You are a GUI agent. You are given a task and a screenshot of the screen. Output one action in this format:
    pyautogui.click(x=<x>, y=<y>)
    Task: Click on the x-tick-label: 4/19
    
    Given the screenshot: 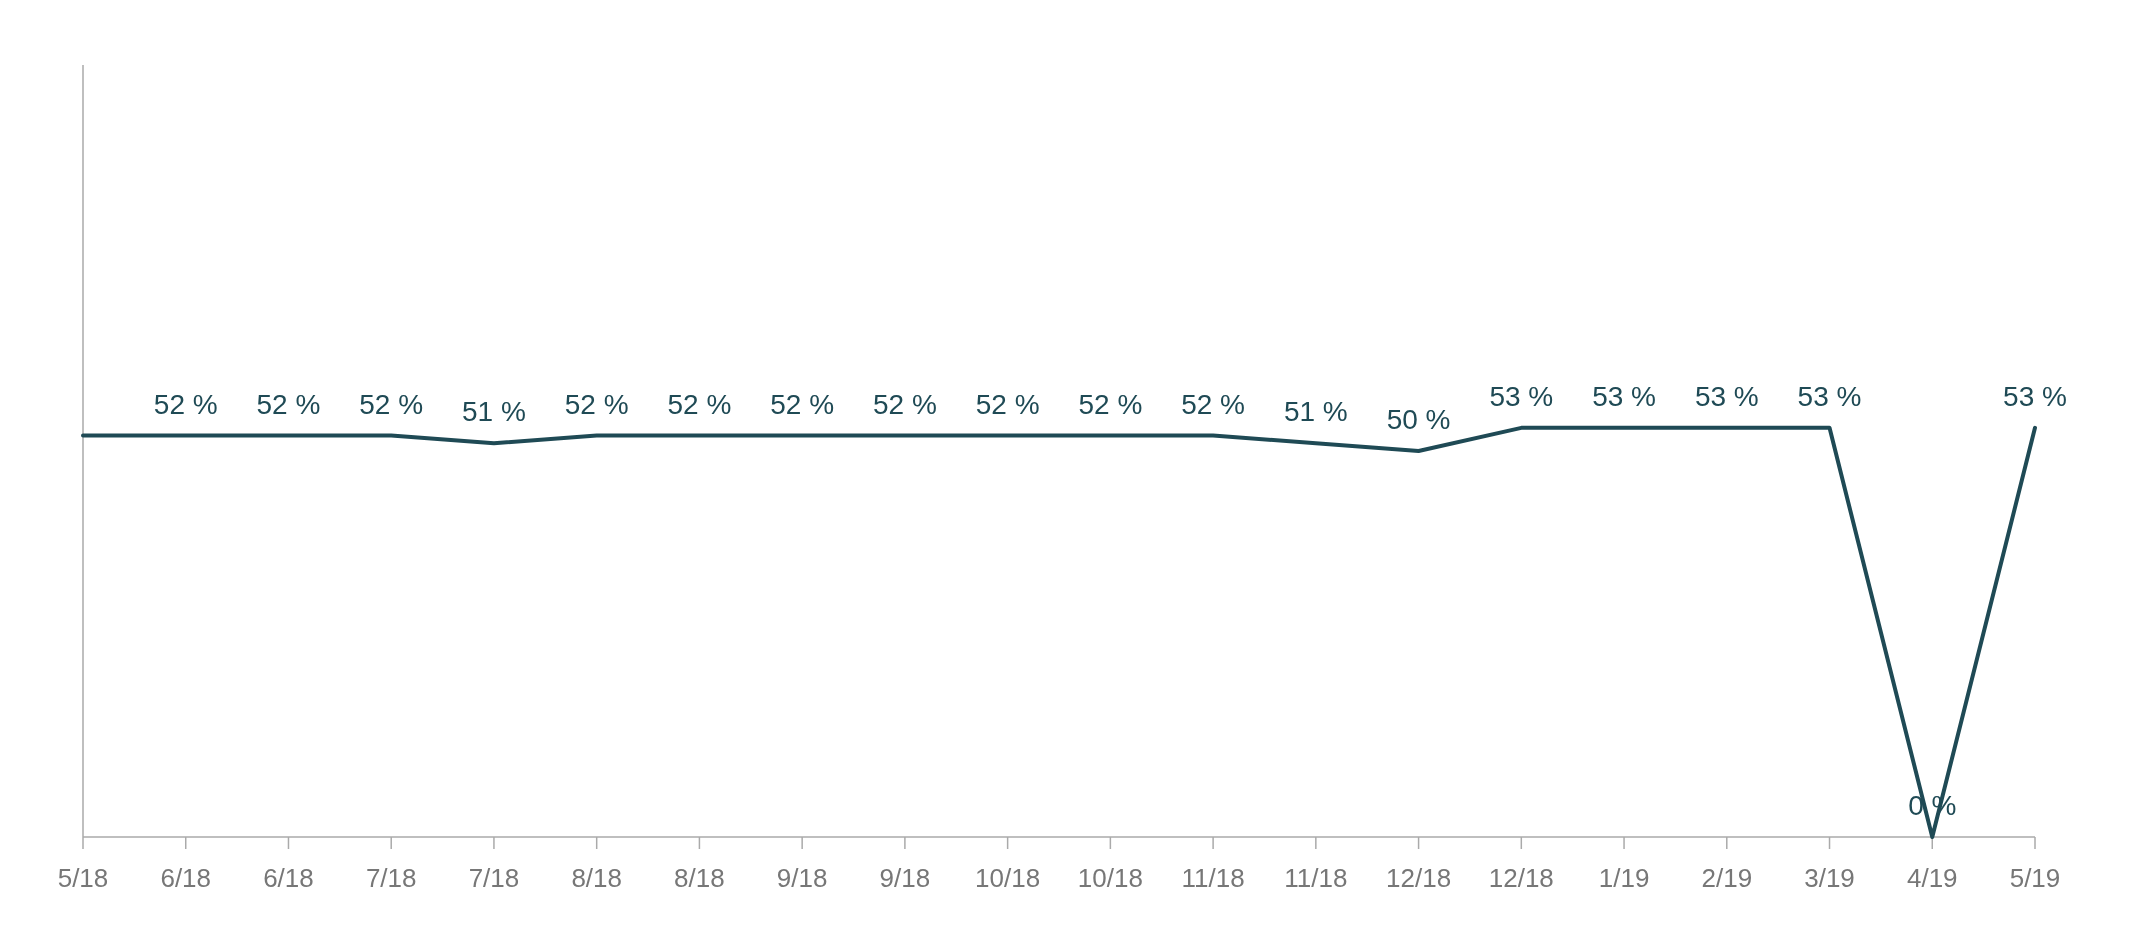 What is the action you would take?
    pyautogui.click(x=1932, y=878)
    